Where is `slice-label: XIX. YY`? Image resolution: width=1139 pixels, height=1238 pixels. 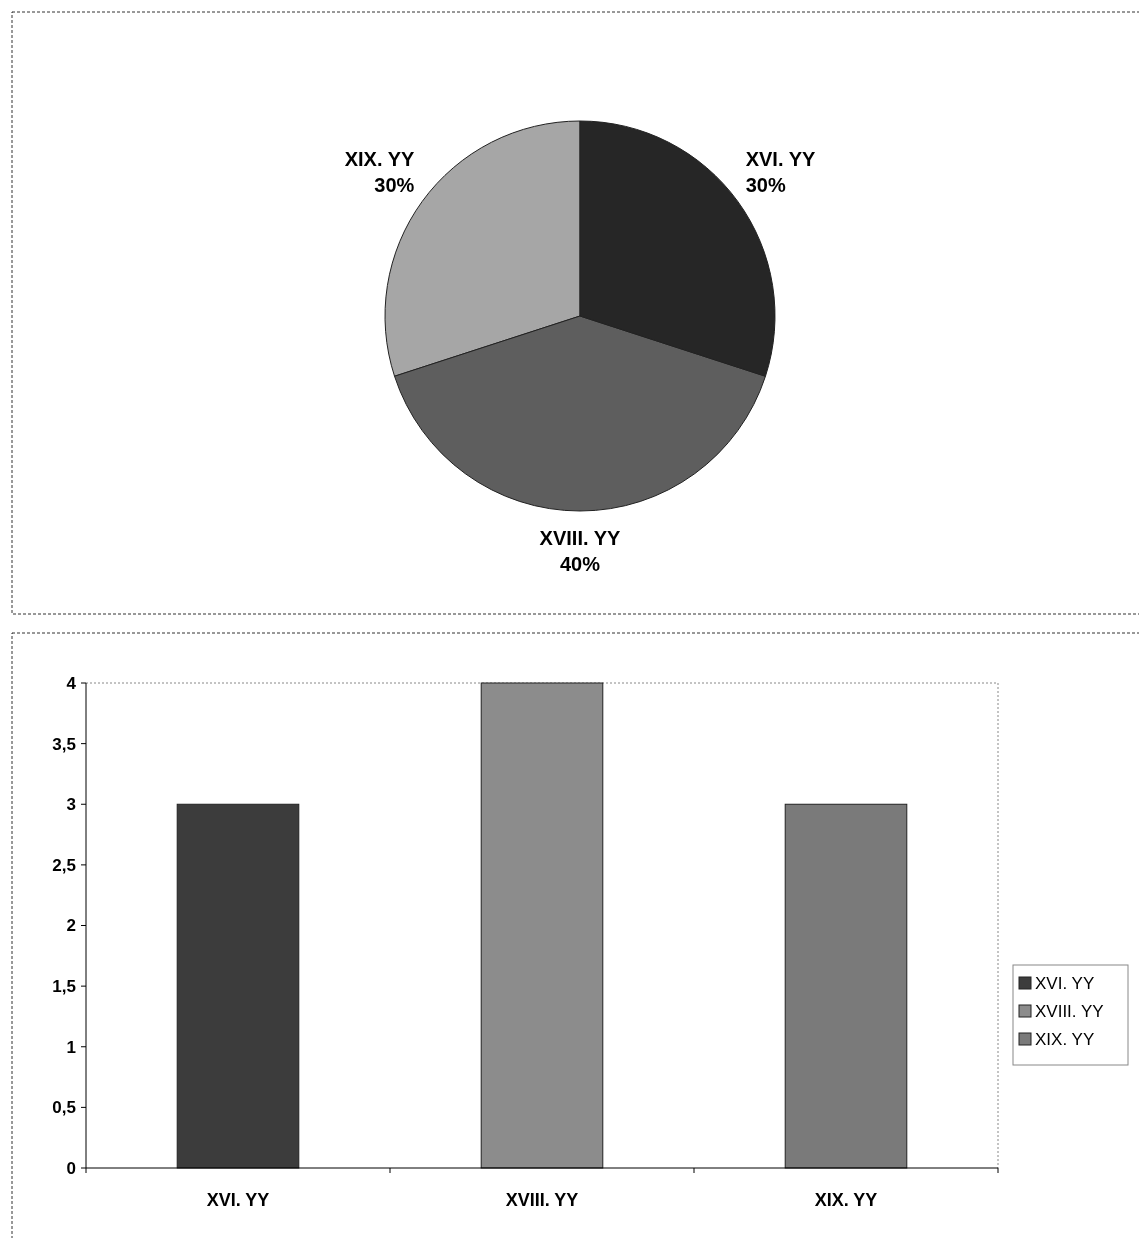 slice-label: XIX. YY is located at coordinates (380, 158).